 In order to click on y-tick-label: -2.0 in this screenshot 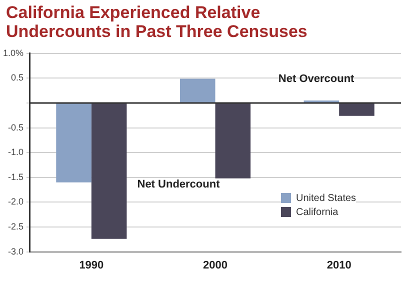, I will do `click(16, 201)`.